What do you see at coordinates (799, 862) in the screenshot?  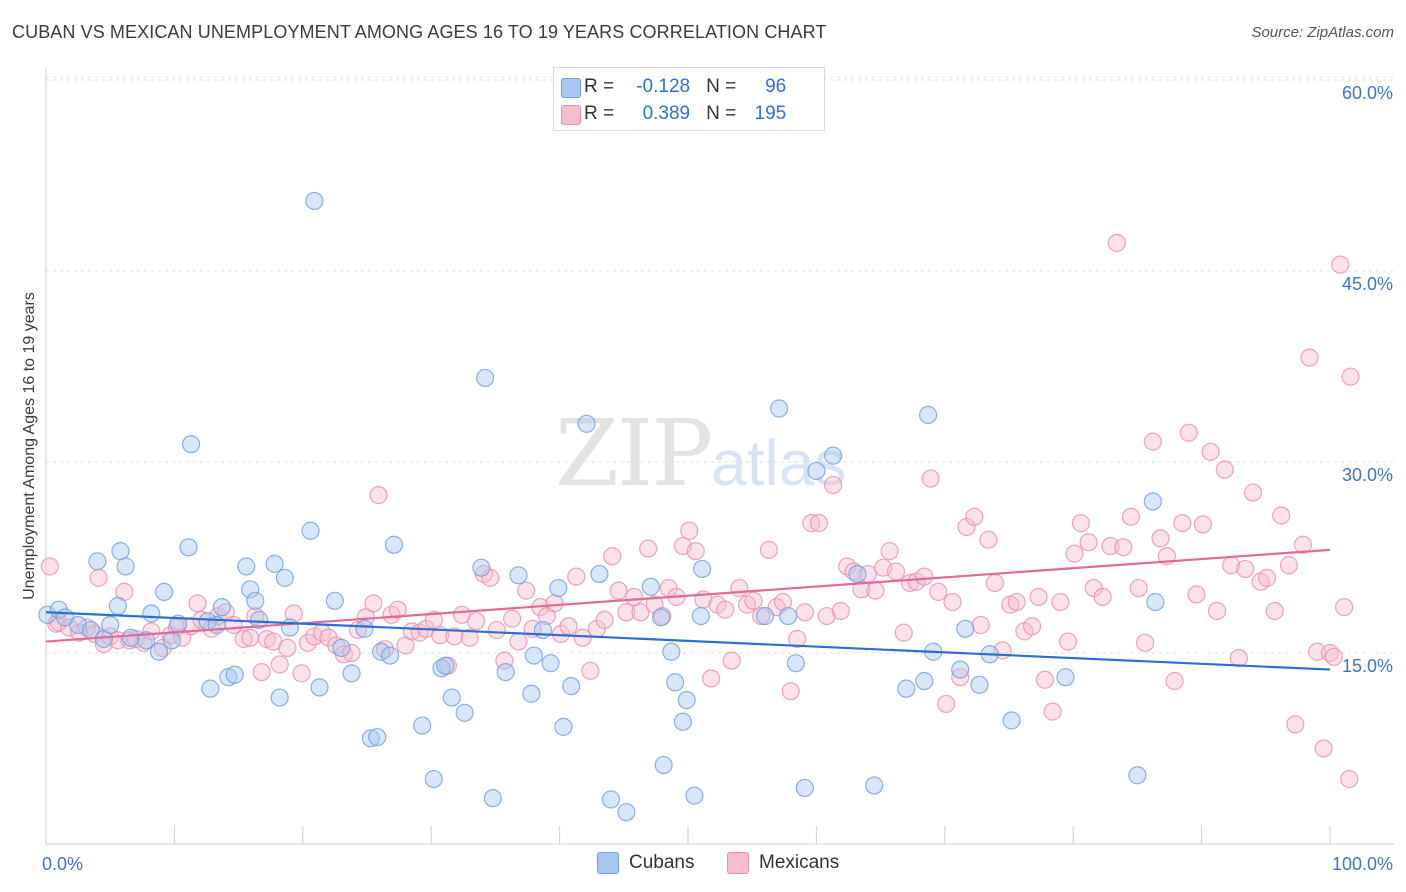 I see `legend-label-mexicans: Mexicans` at bounding box center [799, 862].